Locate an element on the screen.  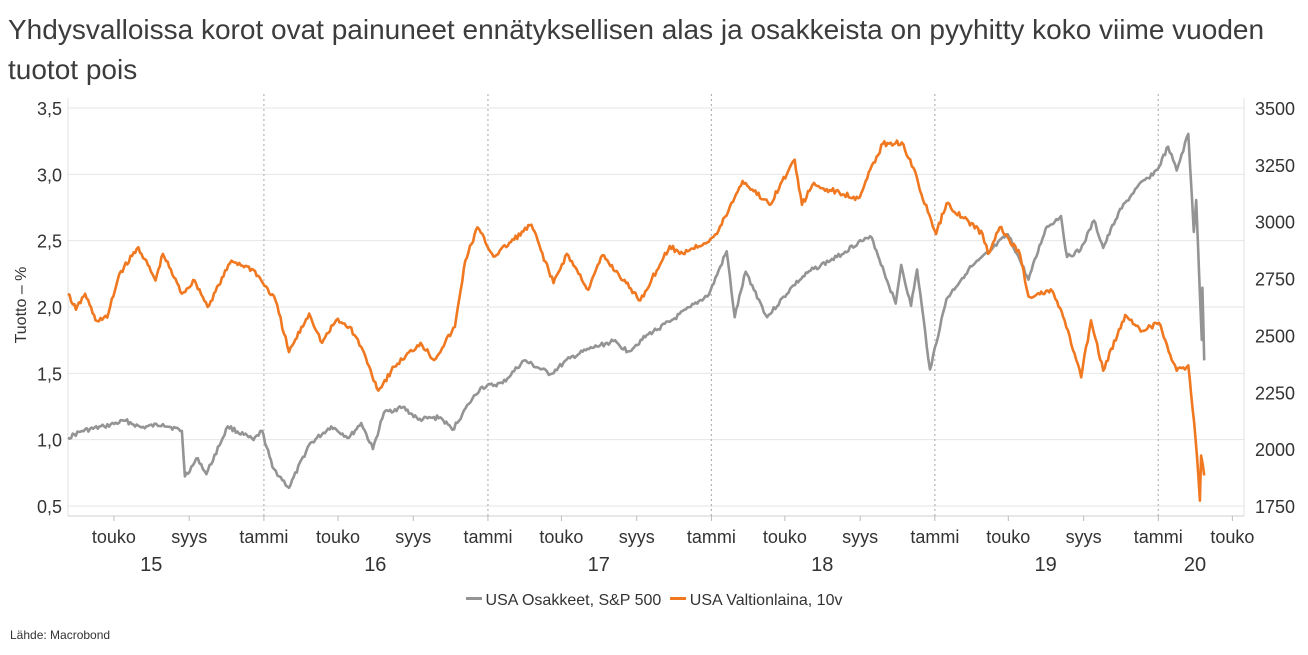
legend-item-sp500: USA Osakkeet, S&P 500 is located at coordinates (563, 601).